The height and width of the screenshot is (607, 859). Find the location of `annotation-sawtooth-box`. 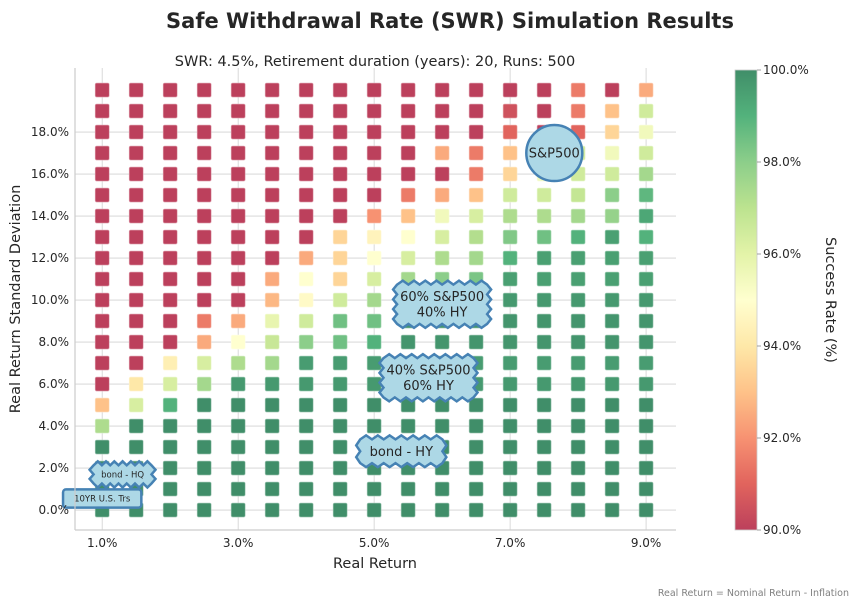

annotation-sawtooth-box is located at coordinates (442, 304).